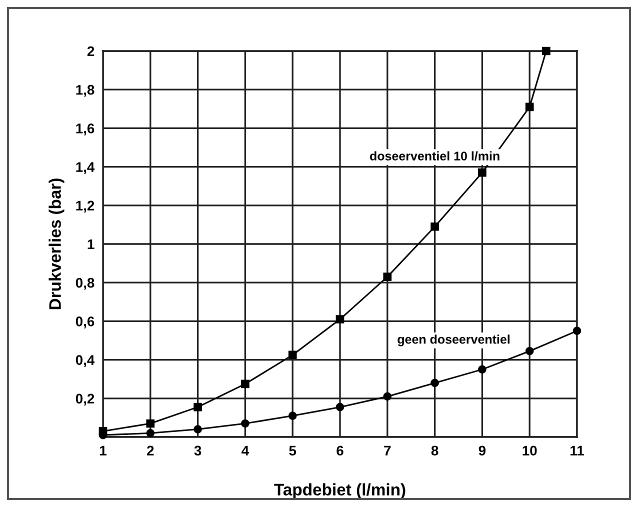 This screenshot has width=638, height=507. I want to click on x-tick-label: 4, so click(245, 451).